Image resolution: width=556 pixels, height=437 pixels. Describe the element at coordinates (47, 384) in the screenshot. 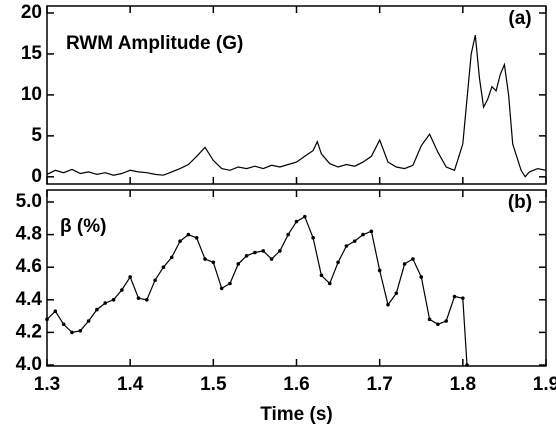

I see `x-tick-label: 1.3` at that location.